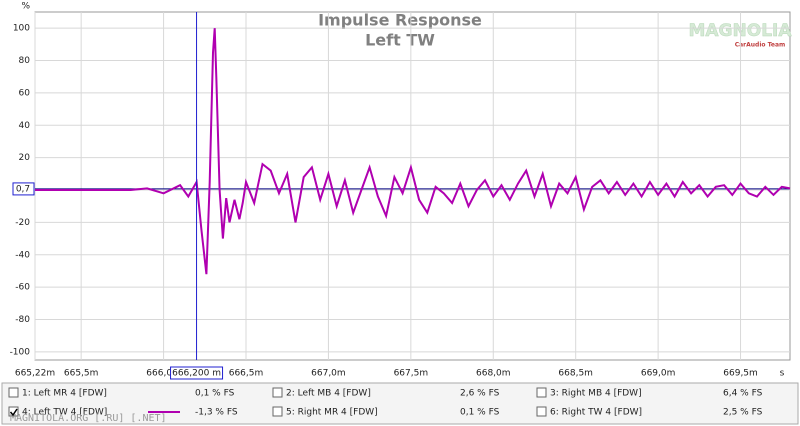 The width and height of the screenshot is (800, 426). I want to click on y-tick-label: -40, so click(22, 255).